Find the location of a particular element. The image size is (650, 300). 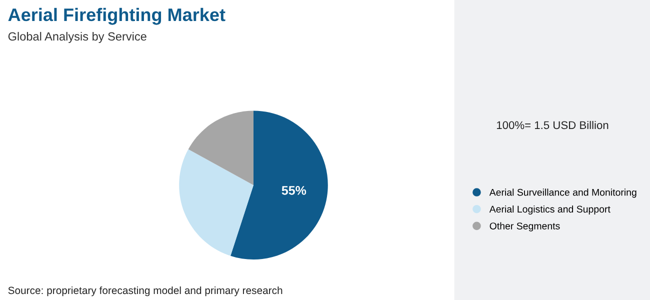

text: Global Analysis by Service is located at coordinates (77, 37).